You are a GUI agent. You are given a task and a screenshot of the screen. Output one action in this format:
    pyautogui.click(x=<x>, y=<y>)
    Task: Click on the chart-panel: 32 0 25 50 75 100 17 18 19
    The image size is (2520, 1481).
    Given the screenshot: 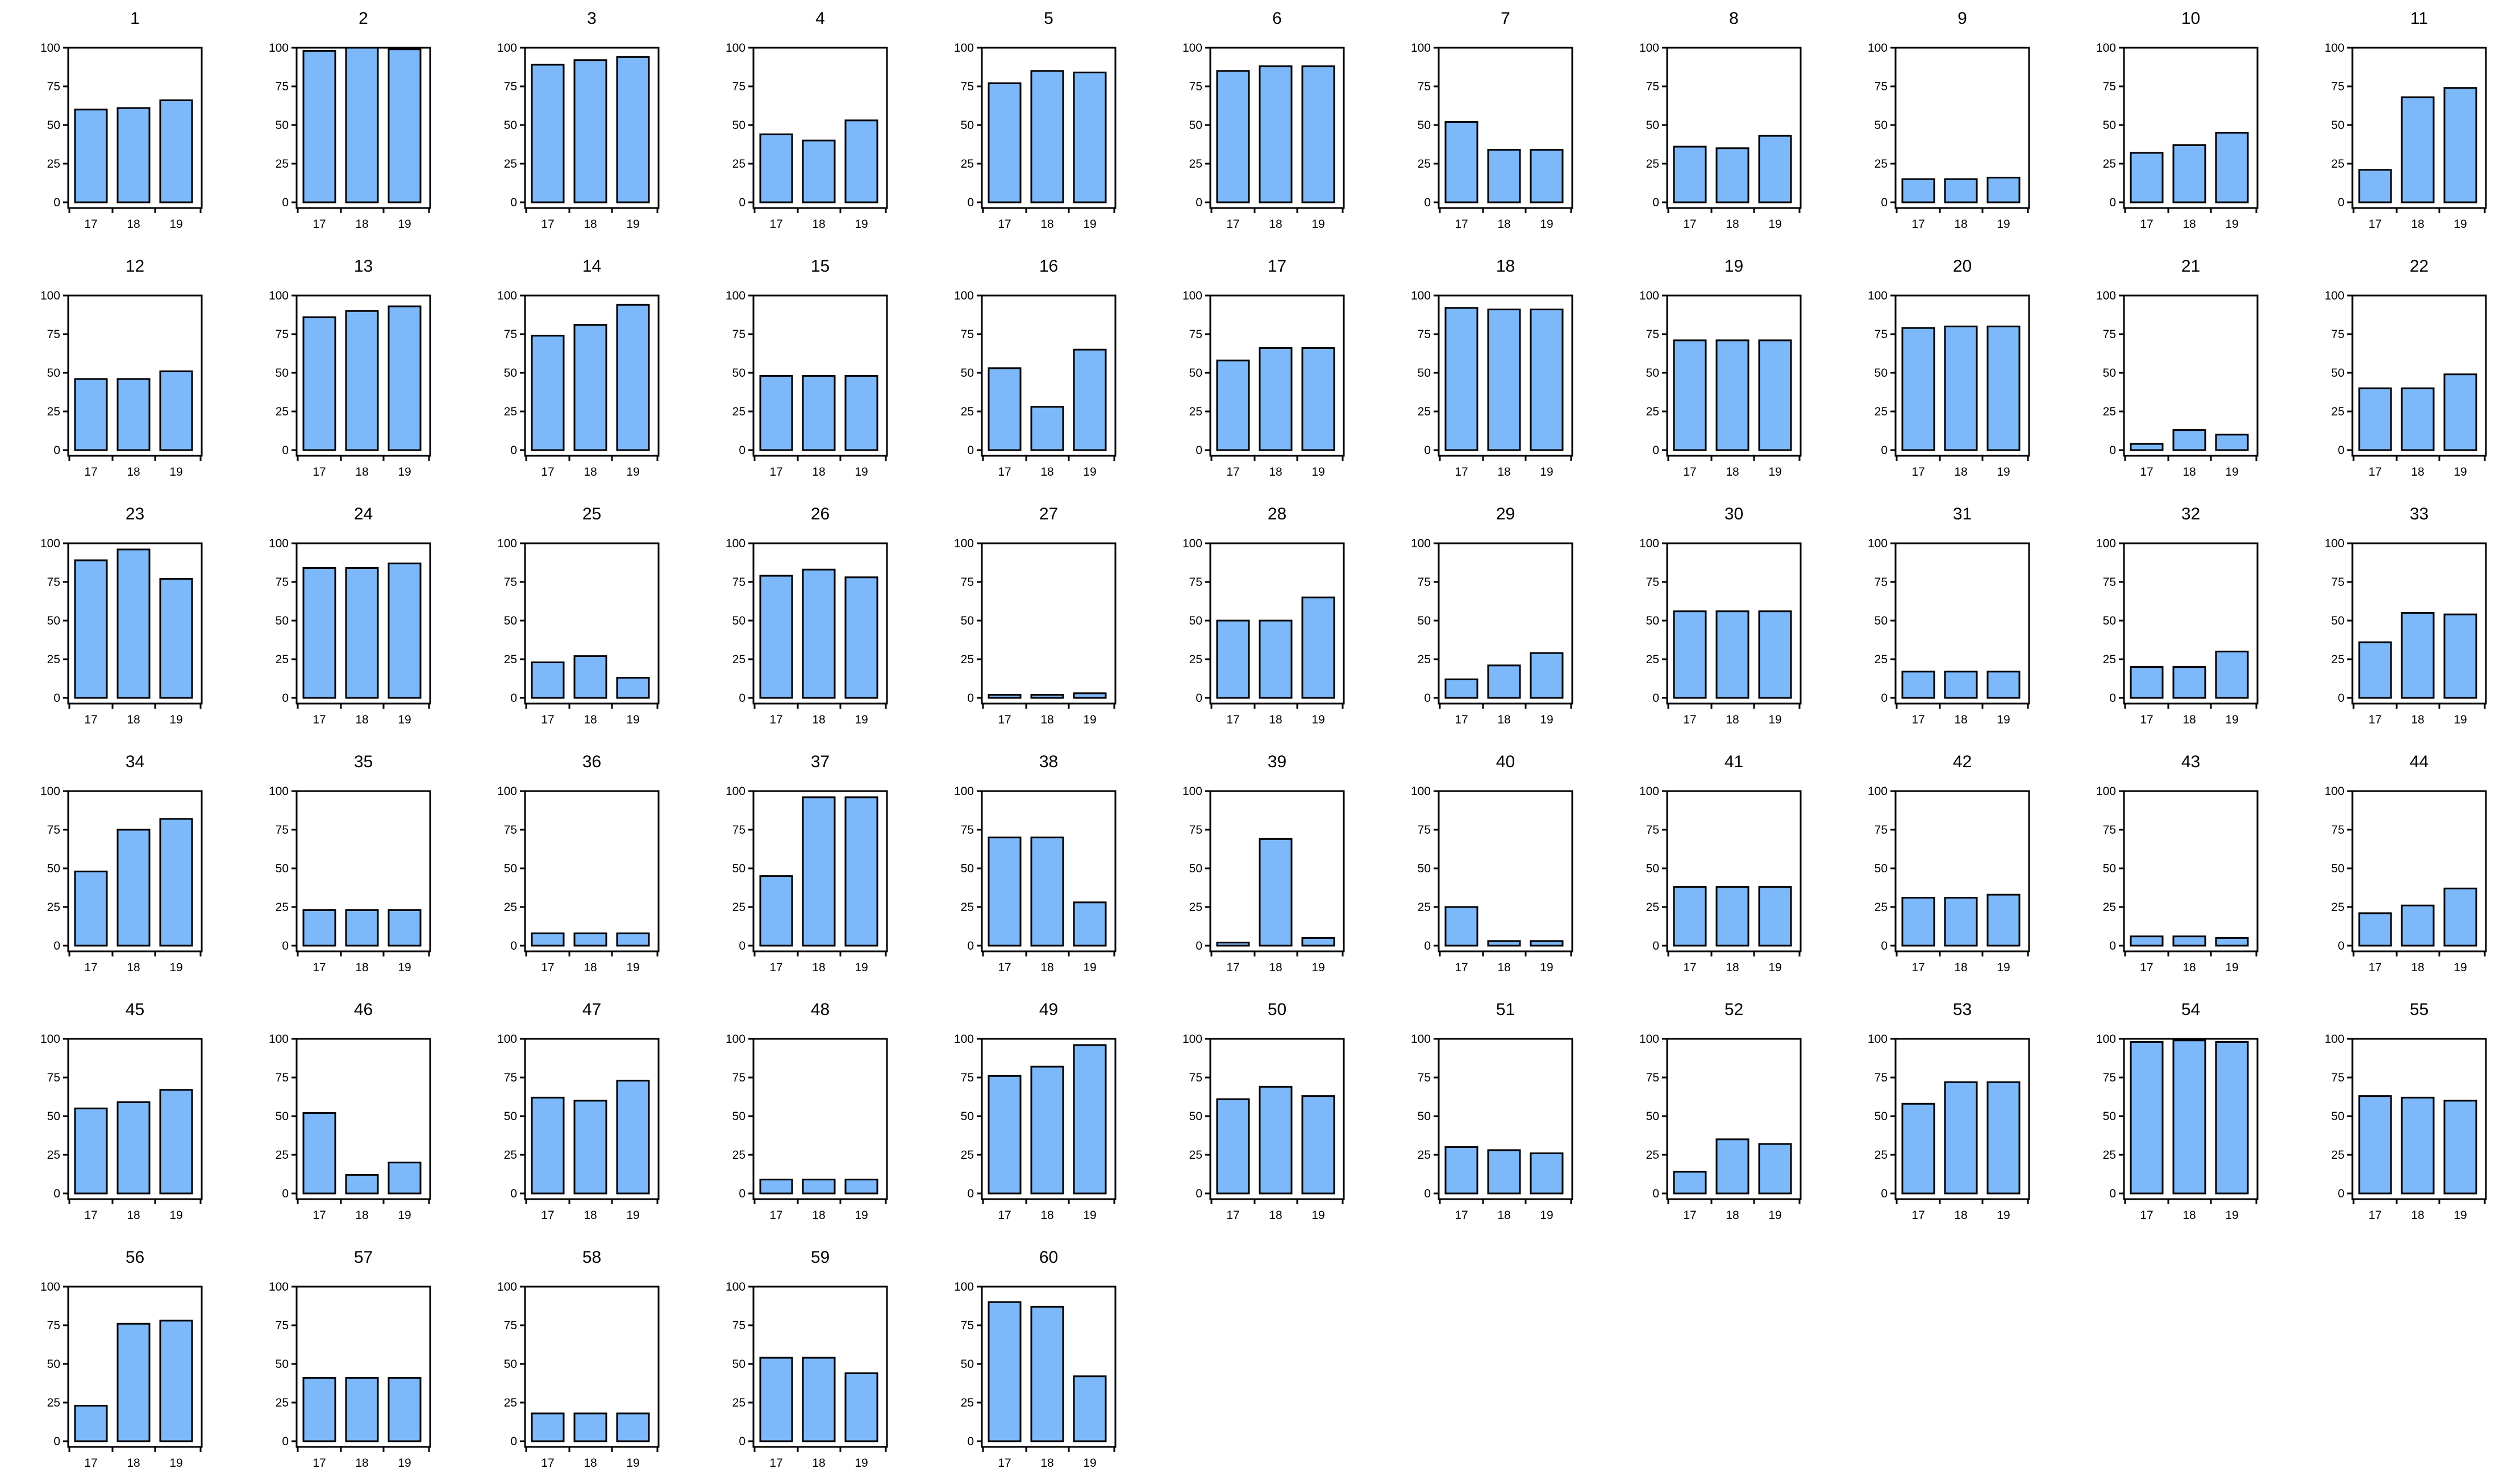 What is the action you would take?
    pyautogui.click(x=2172, y=618)
    